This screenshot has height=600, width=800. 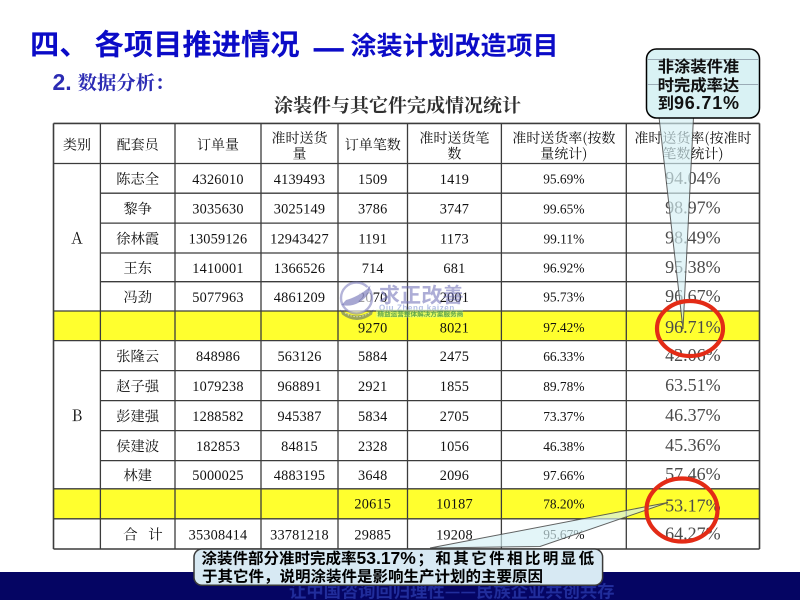 What do you see at coordinates (299, 269) in the screenshot?
I see `svg-text: 1366526` at bounding box center [299, 269].